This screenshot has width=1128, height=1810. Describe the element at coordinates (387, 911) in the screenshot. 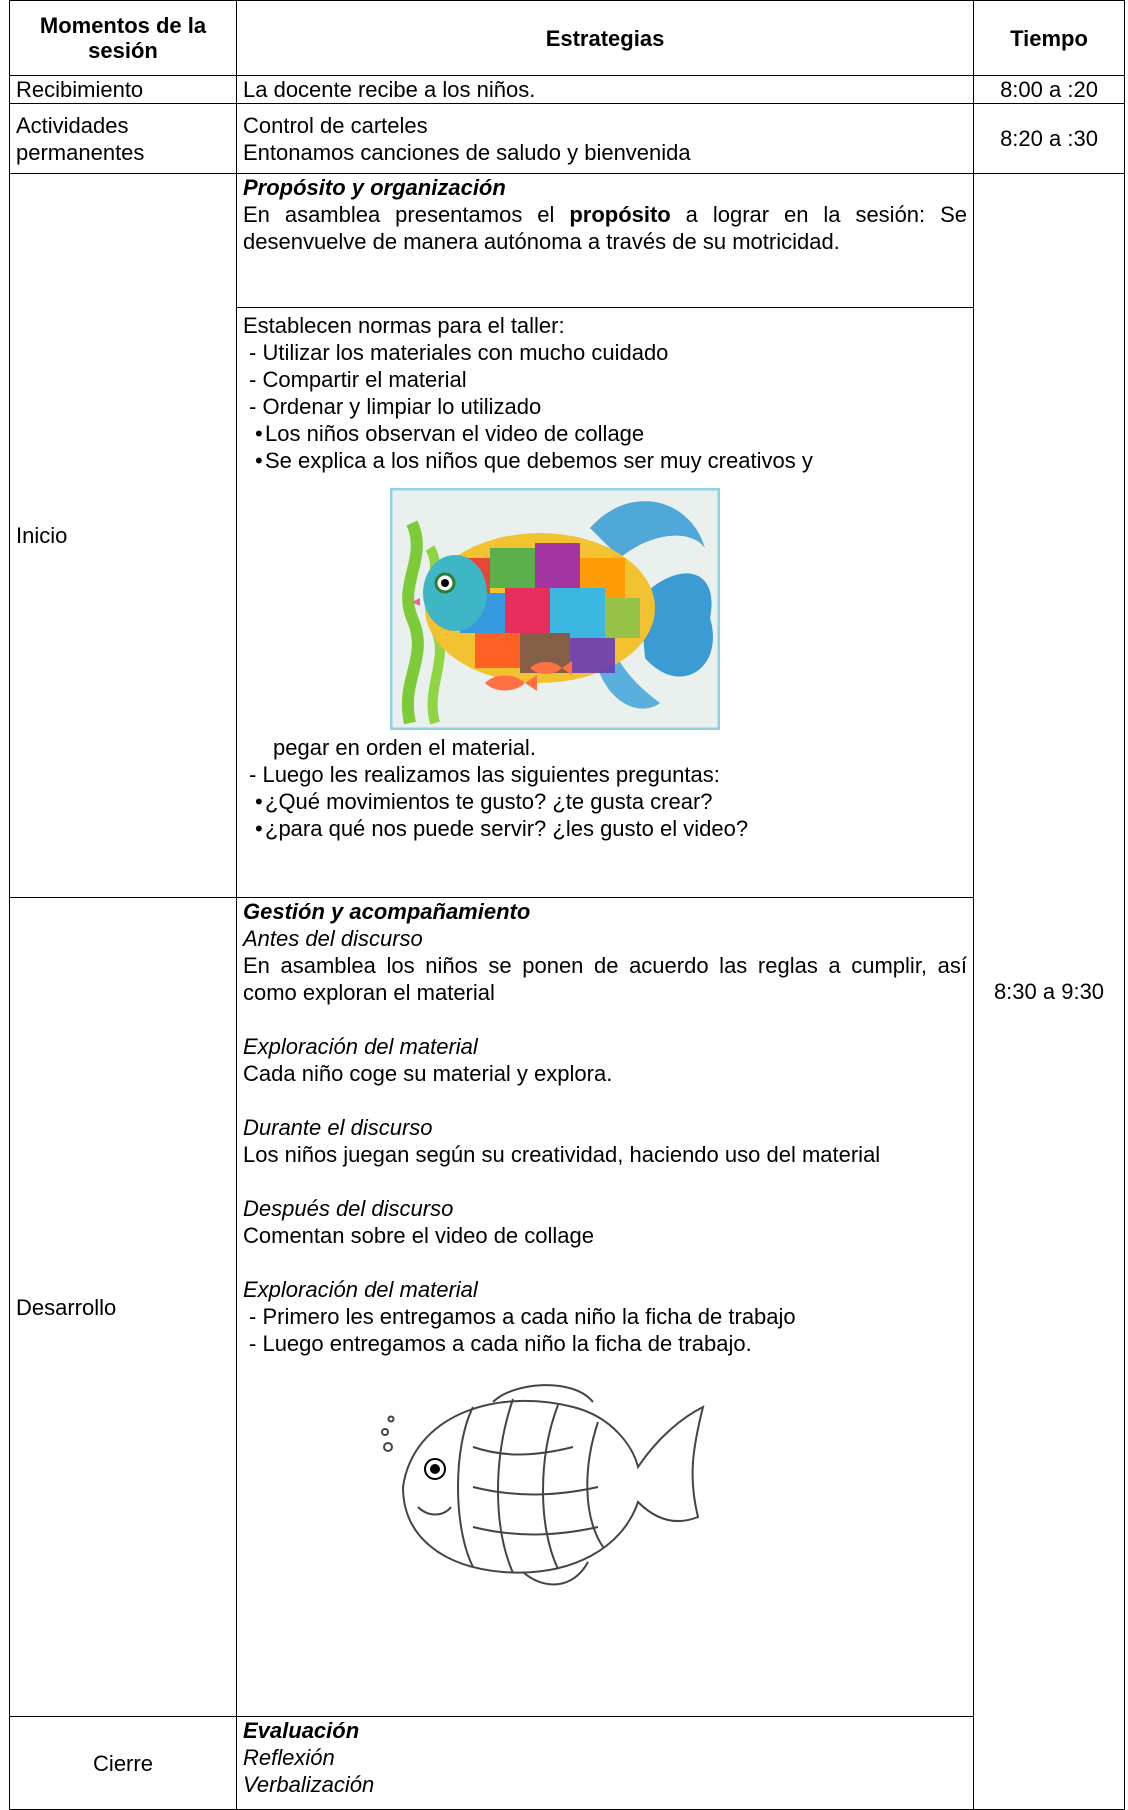

I see `section-heading: Gestión y acompañamiento` at that location.